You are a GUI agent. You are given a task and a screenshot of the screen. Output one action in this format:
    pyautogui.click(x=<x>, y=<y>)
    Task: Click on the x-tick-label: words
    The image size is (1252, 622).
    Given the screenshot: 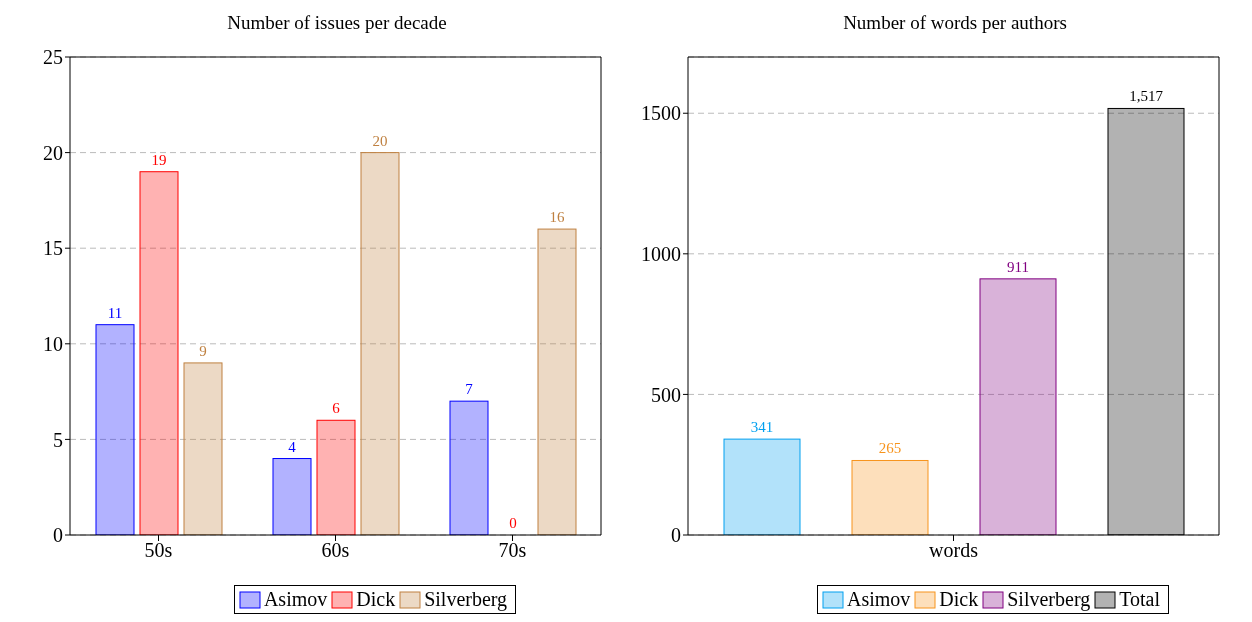 What is the action you would take?
    pyautogui.click(x=954, y=550)
    